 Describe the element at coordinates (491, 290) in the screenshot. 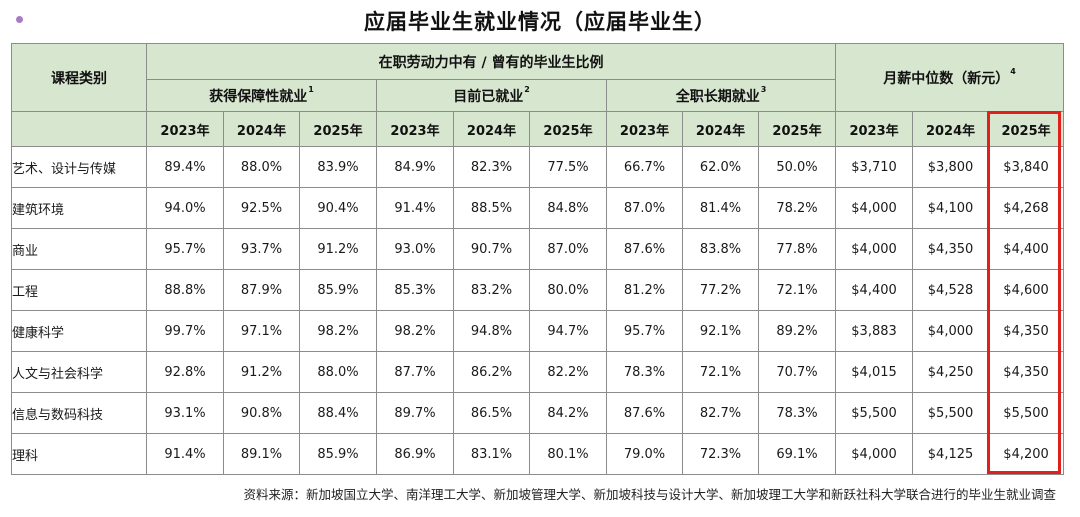

I see `rate-cell: 83.2%` at that location.